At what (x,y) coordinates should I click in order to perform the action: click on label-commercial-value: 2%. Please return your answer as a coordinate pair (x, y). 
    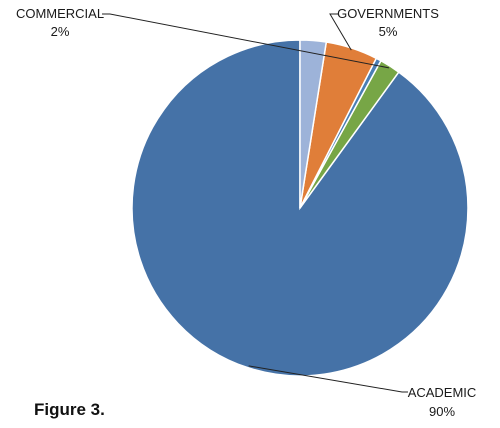
    Looking at the image, I should click on (60, 31).